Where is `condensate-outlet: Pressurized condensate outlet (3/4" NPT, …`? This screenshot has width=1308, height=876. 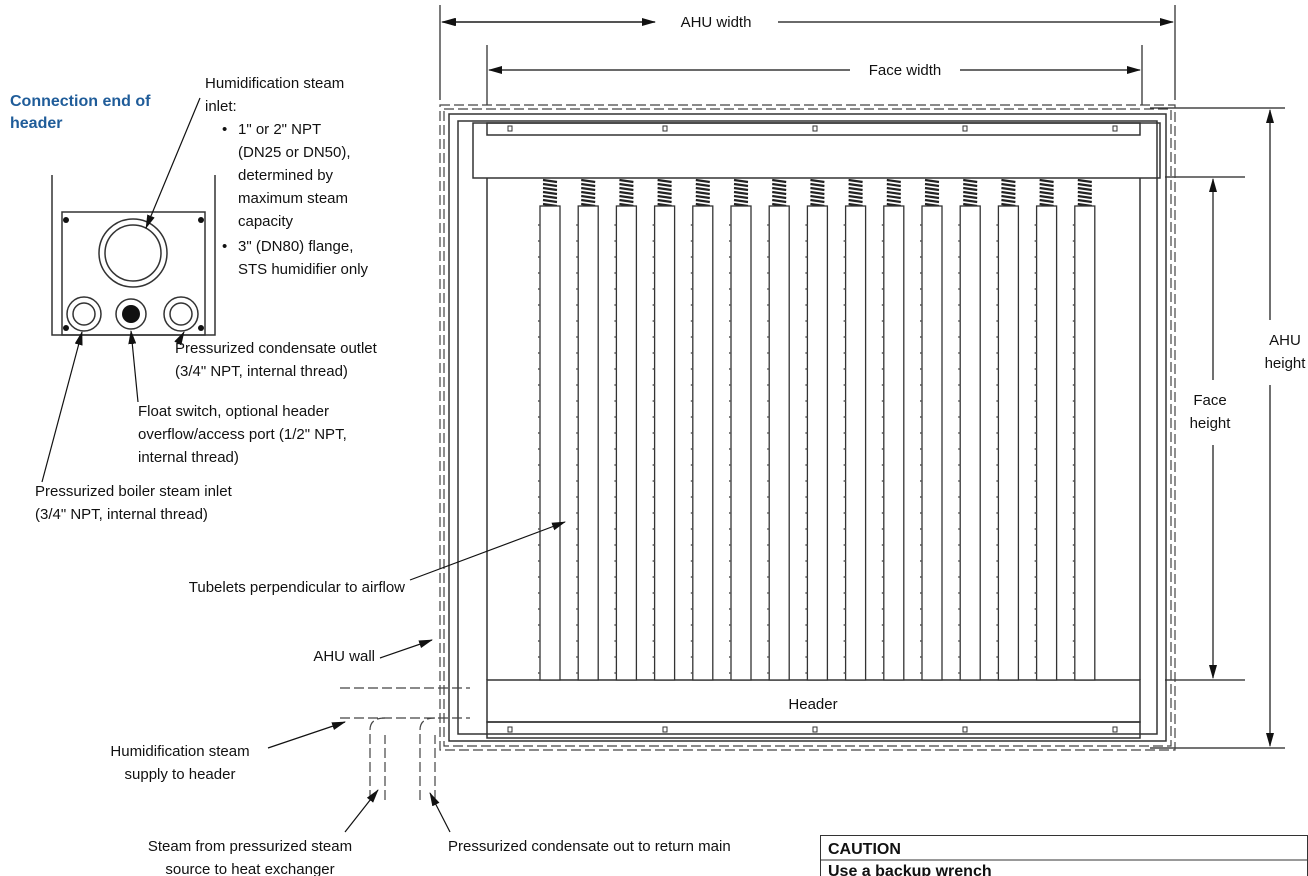 condensate-outlet: Pressurized condensate outlet (3/4" NPT, … is located at coordinates (276, 360).